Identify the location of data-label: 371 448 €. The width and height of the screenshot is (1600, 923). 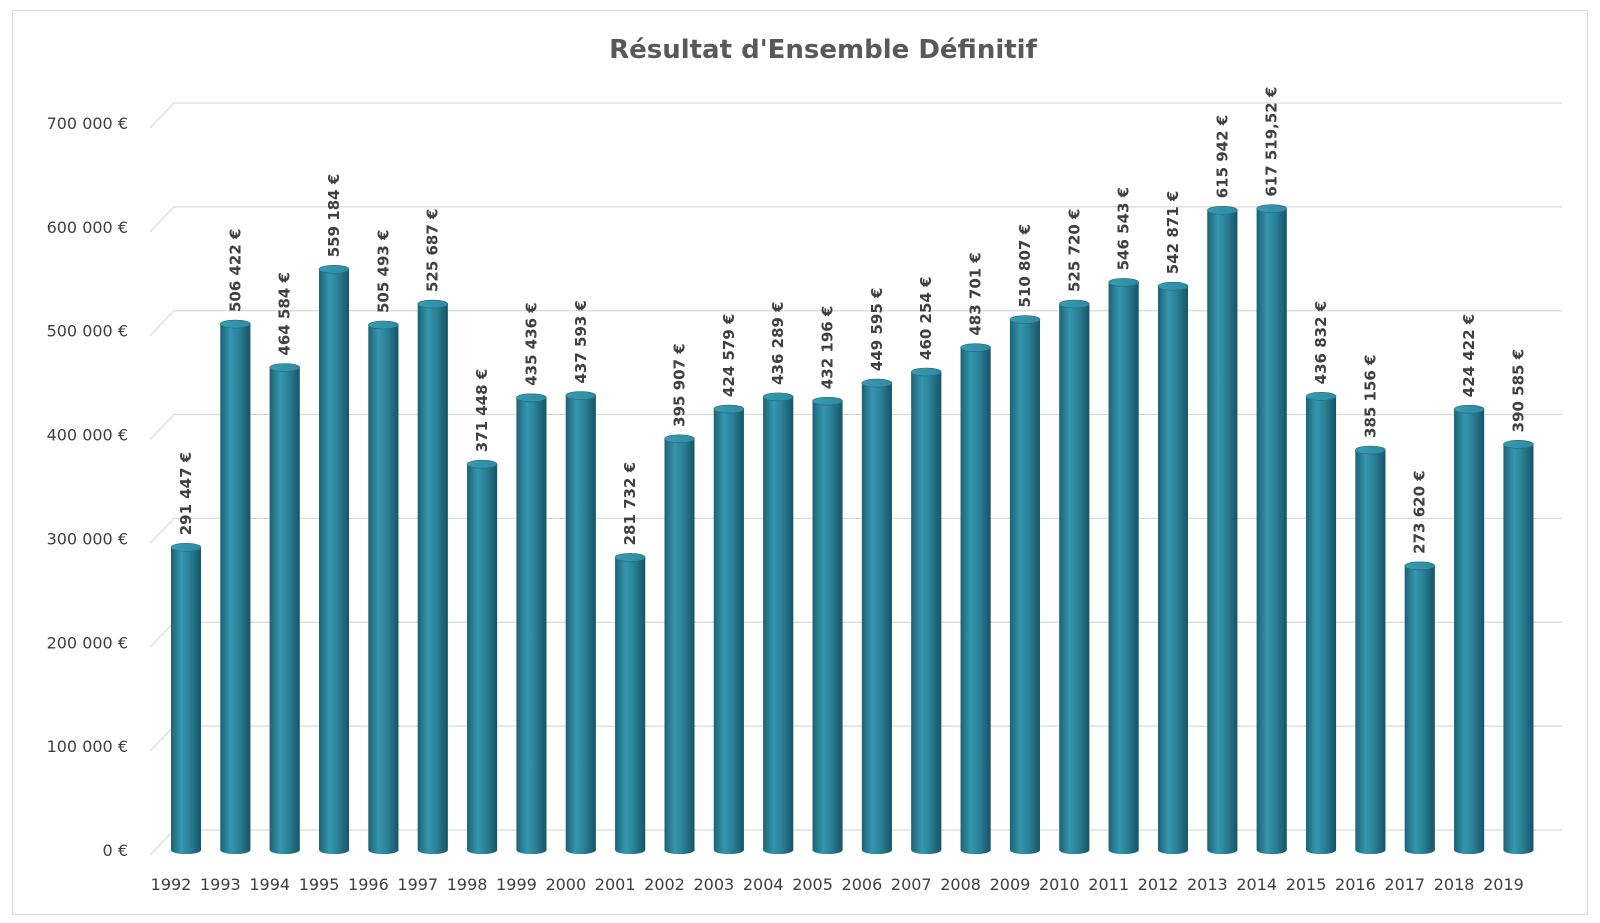
(482, 411).